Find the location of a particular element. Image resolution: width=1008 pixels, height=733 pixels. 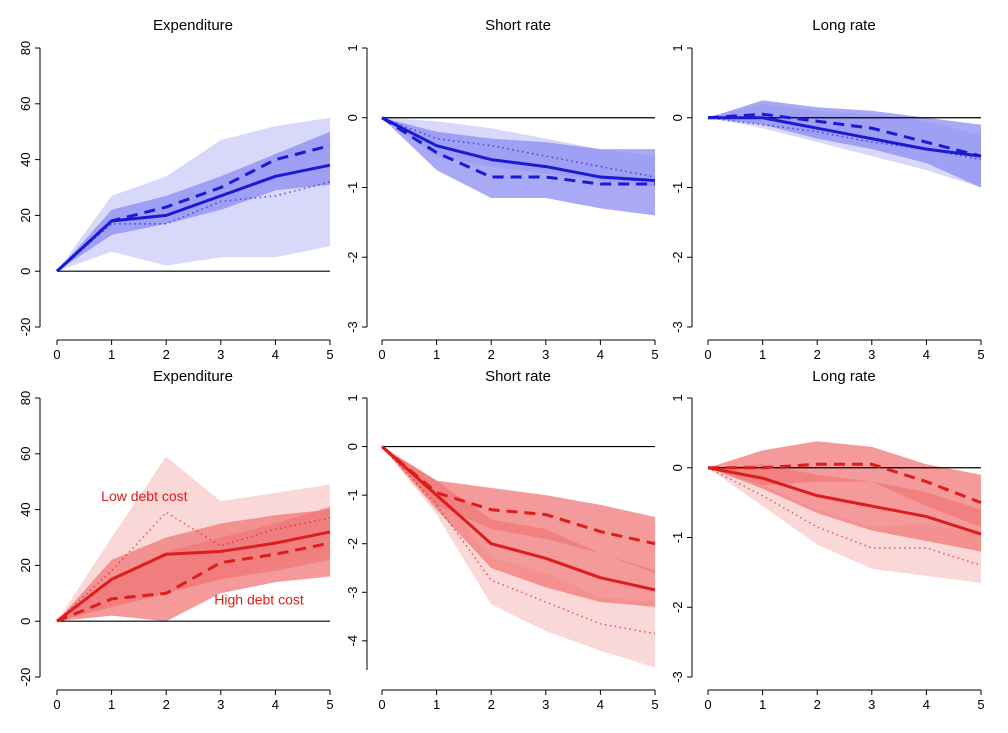

panel-2: Short rate -3 -2 -1 0 1 0 1 2 3 4 5 is located at coordinates (502, 189).